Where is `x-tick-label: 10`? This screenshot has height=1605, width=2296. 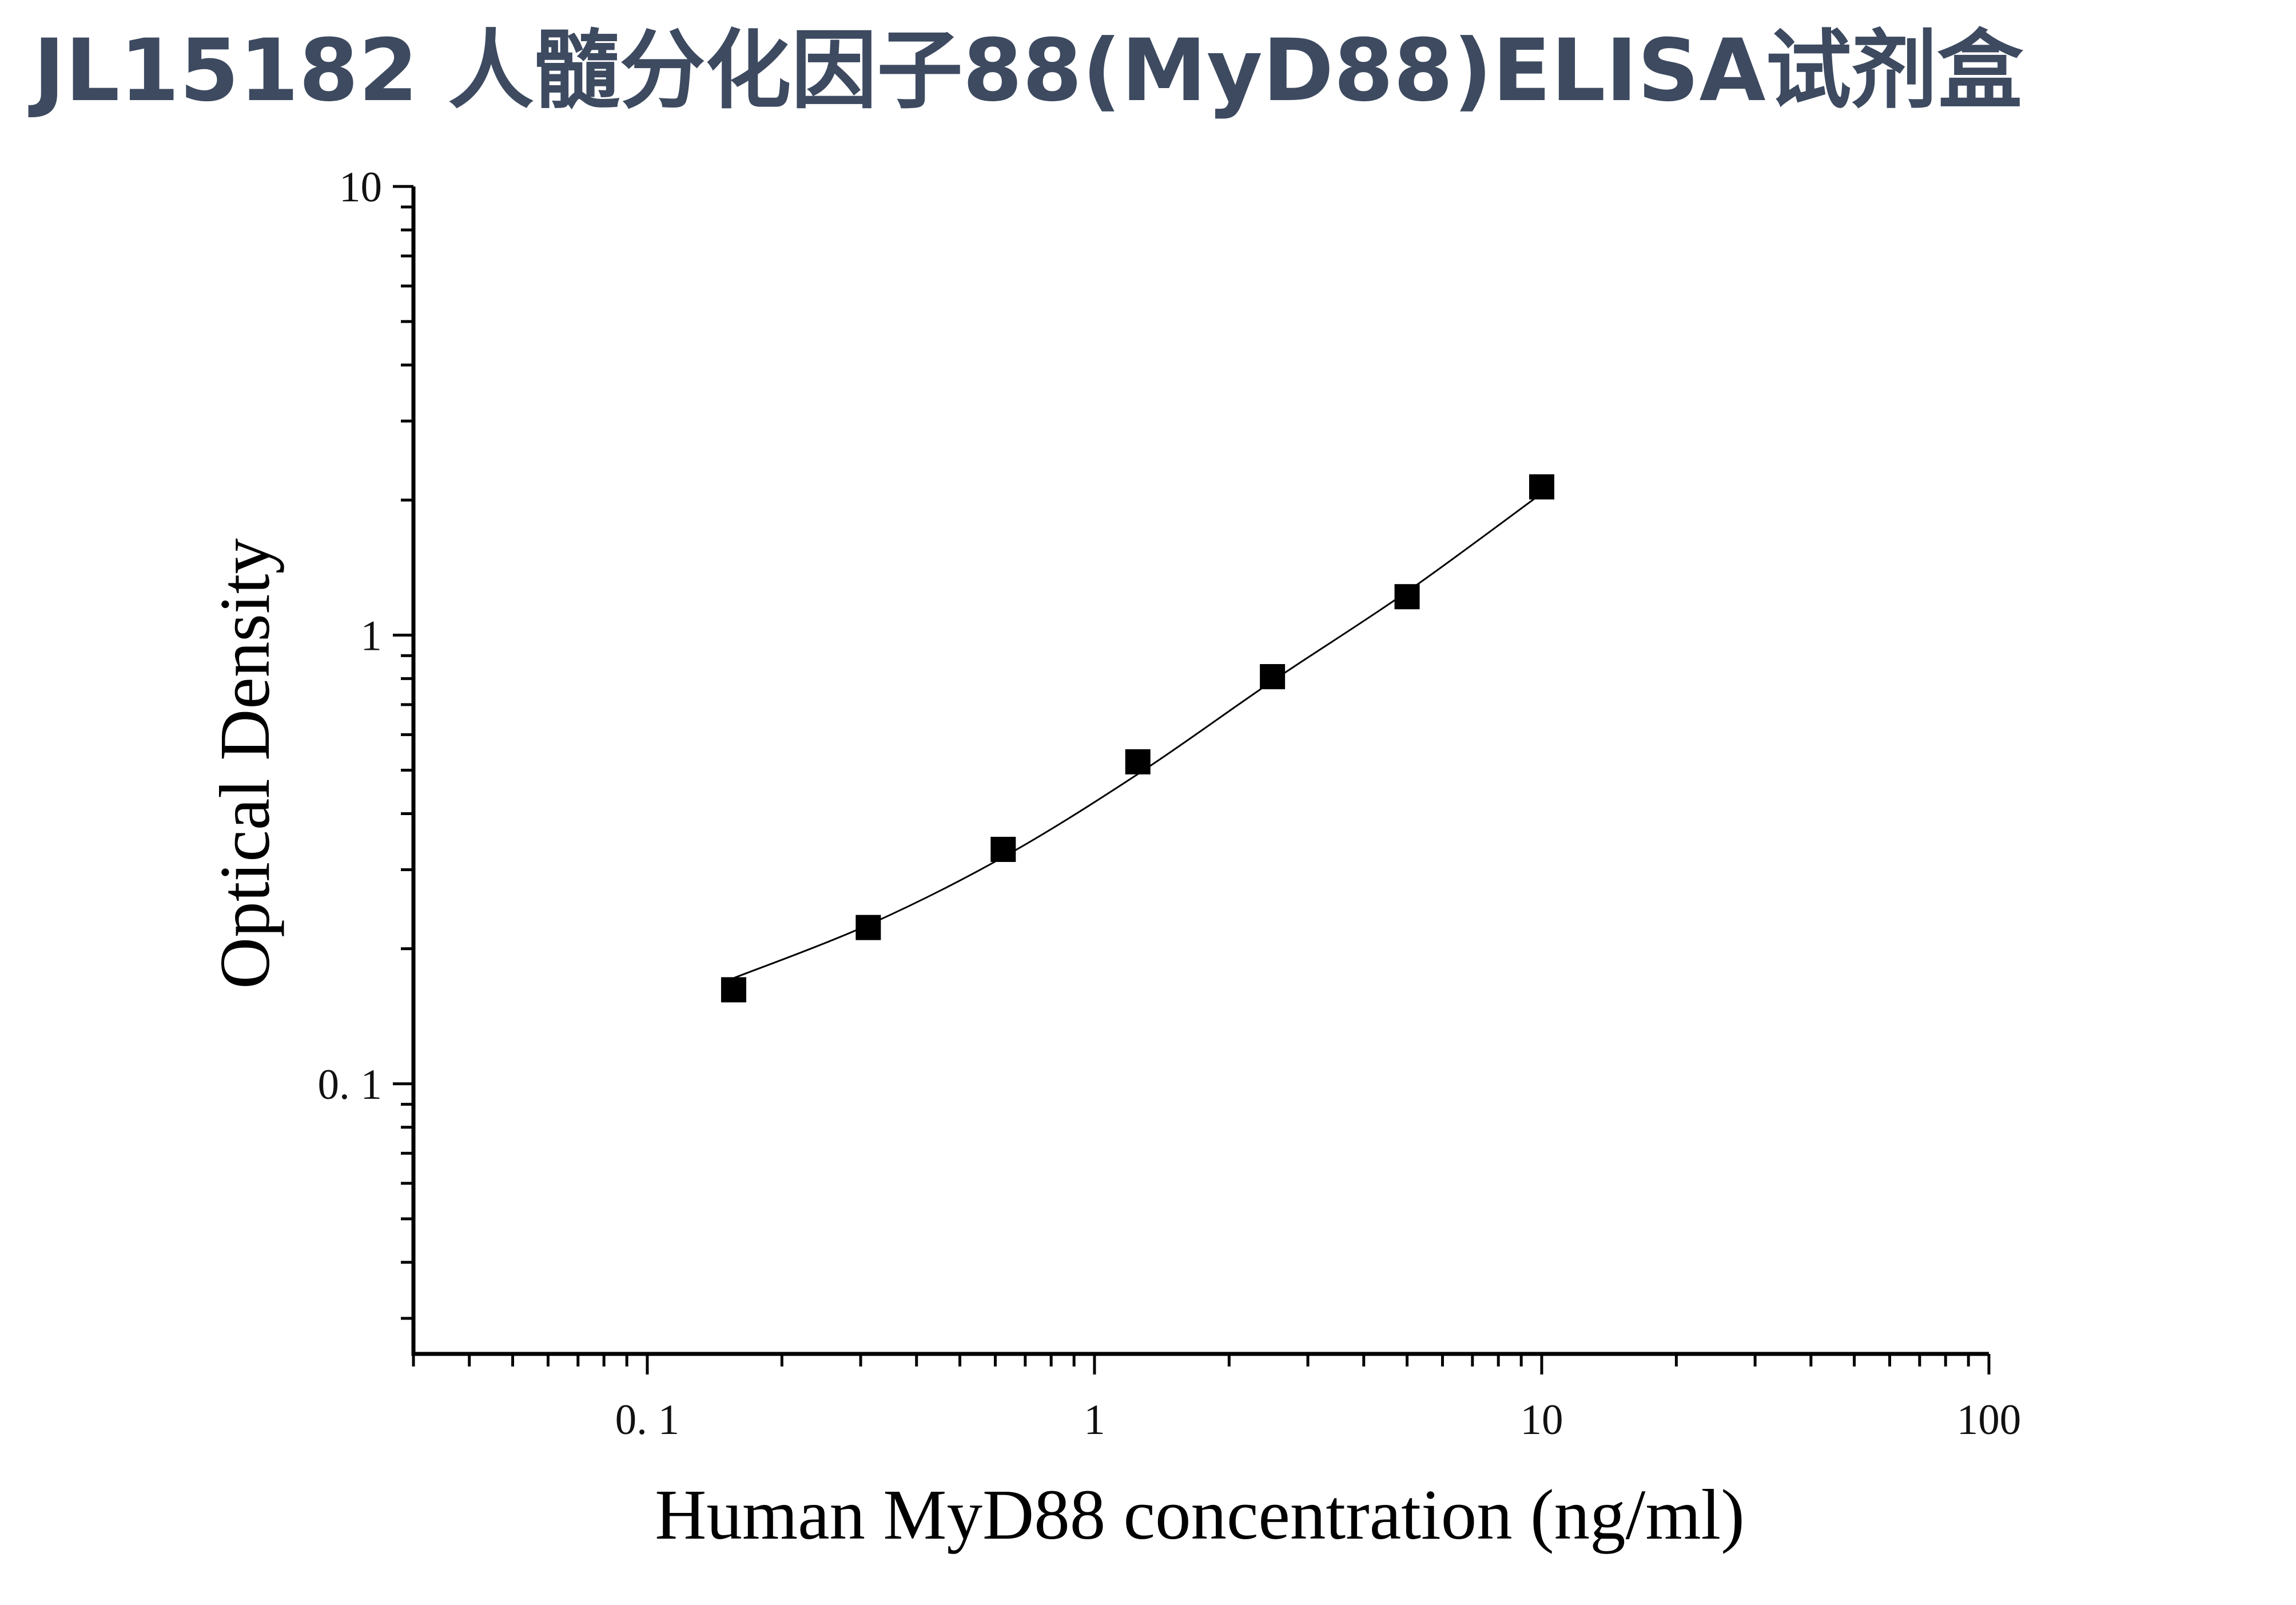 x-tick-label: 10 is located at coordinates (1541, 1420).